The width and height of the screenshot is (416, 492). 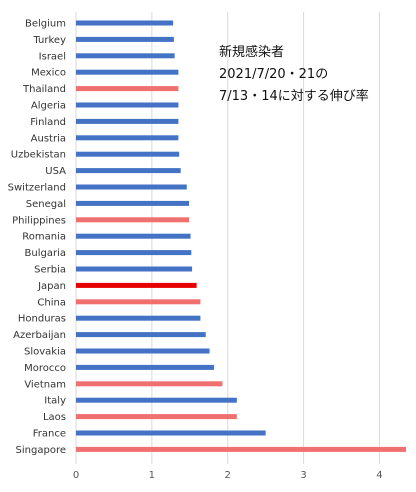 I want to click on bar-algeria, so click(x=127, y=105).